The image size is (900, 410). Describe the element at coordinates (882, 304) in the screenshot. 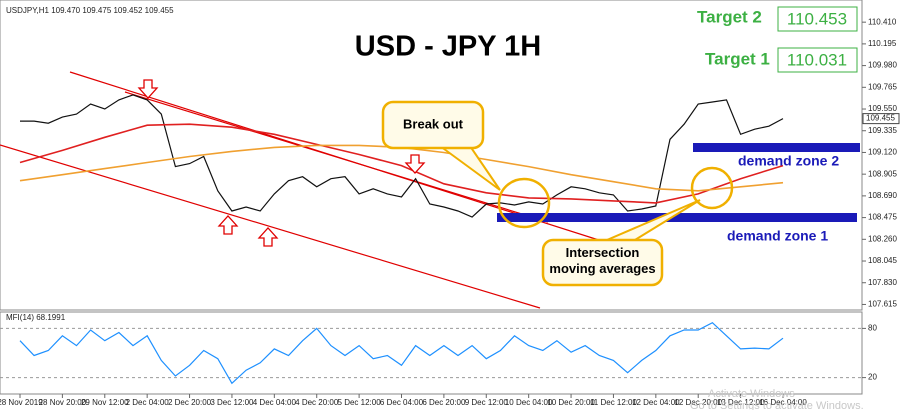

I see `y-tick-label: 107.615` at that location.